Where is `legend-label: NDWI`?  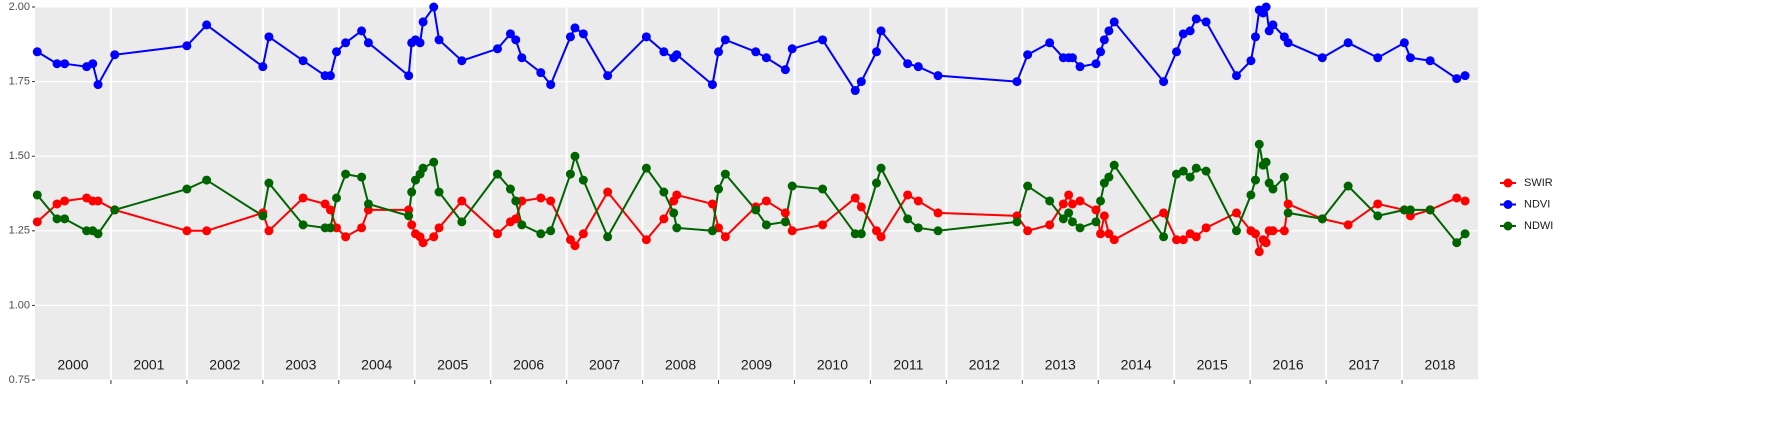
legend-label: NDWI is located at coordinates (1538, 226).